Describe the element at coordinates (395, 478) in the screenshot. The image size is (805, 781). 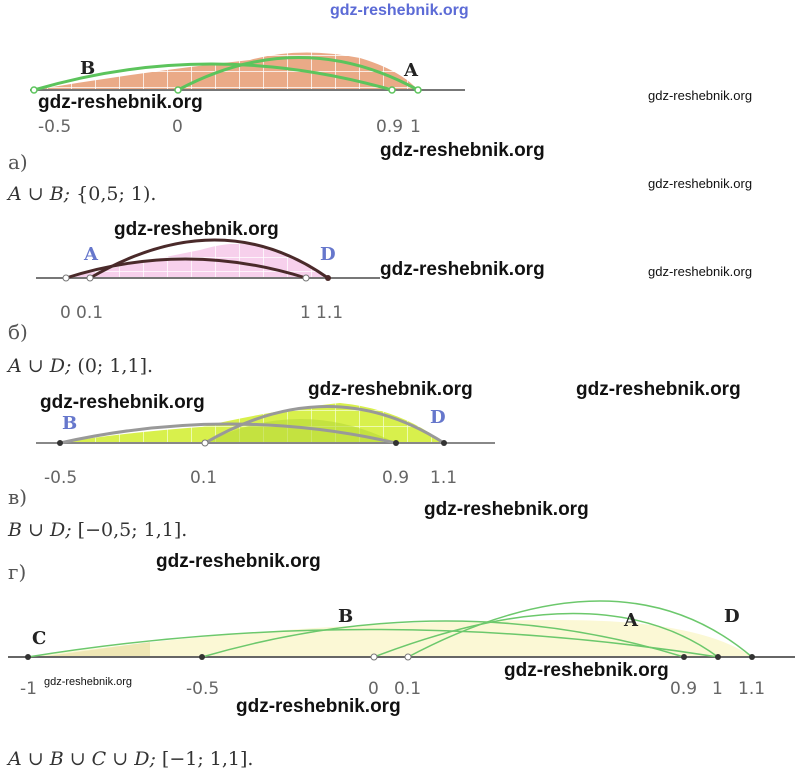
I see `tick-v-2: 0.9` at that location.